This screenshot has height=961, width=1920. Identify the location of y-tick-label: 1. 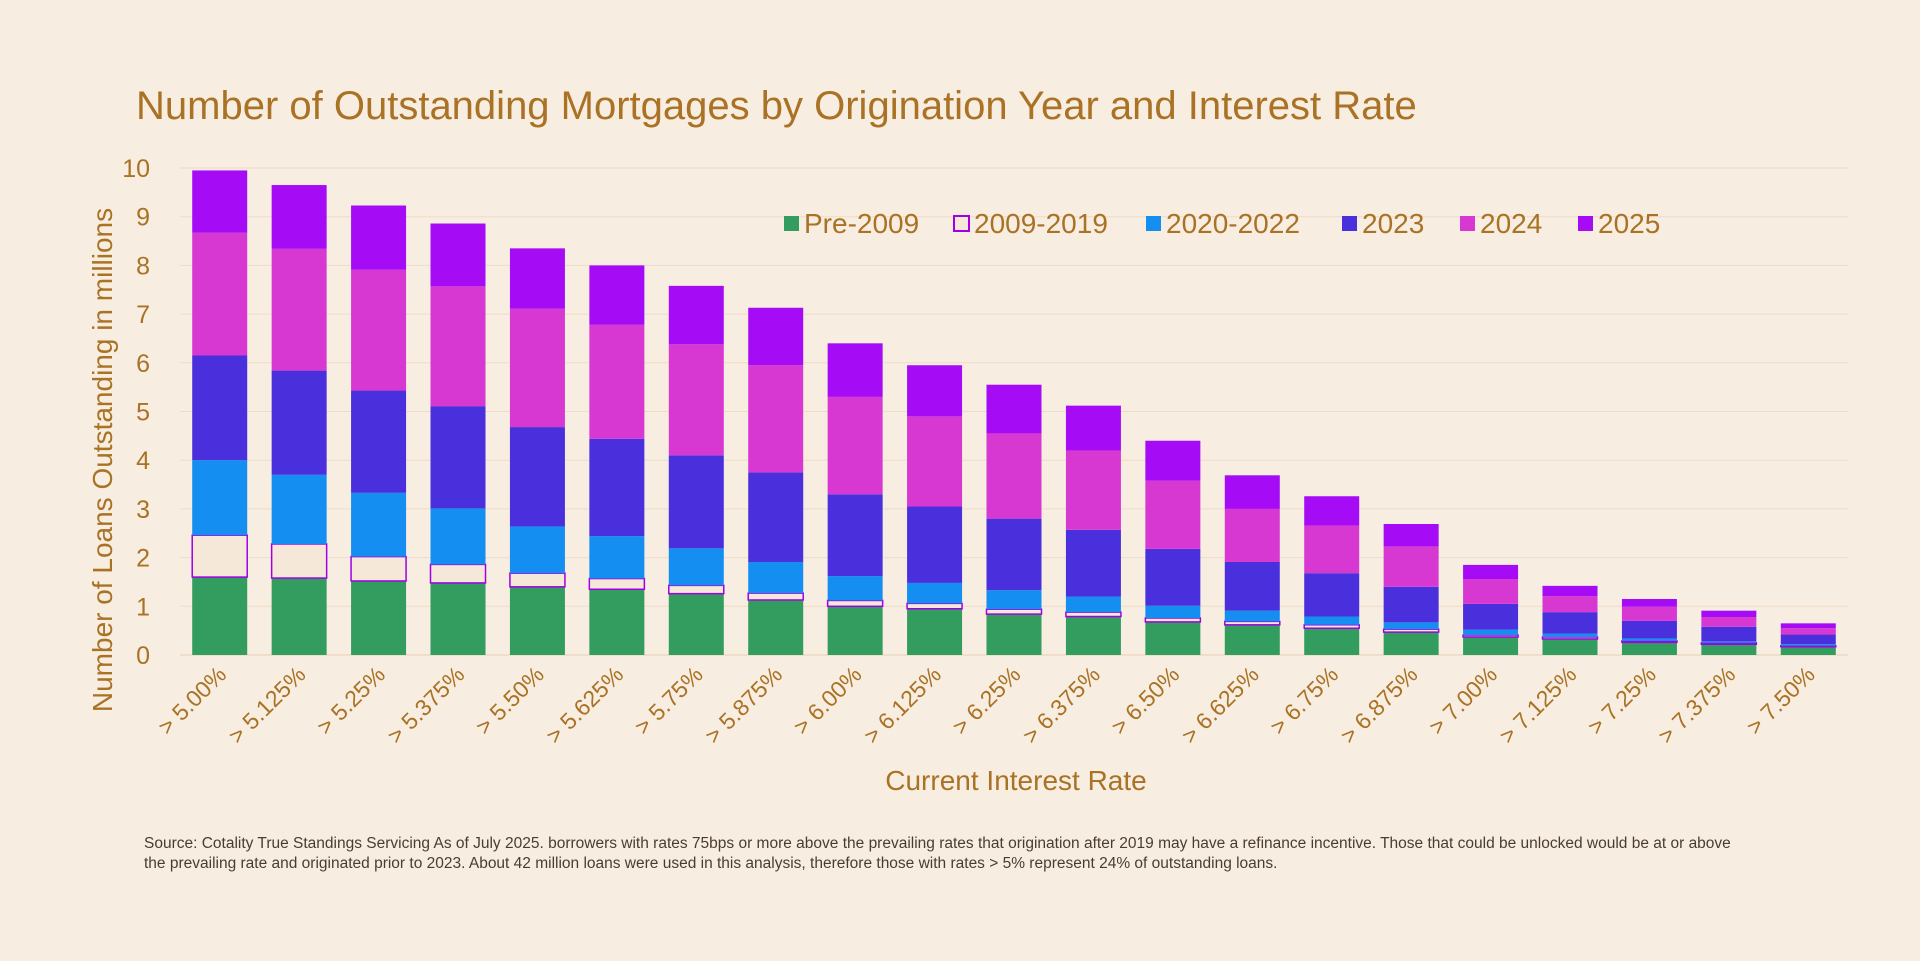
(143, 607).